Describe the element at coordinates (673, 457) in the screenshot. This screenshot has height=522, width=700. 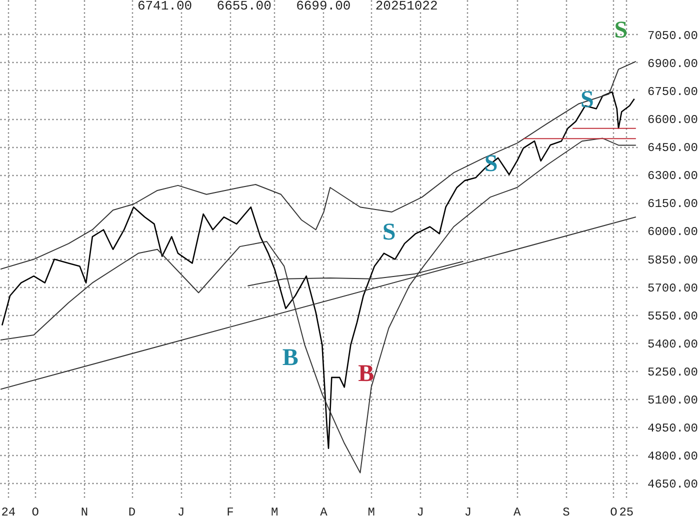
I see `y-tick-label: 4800.00` at that location.